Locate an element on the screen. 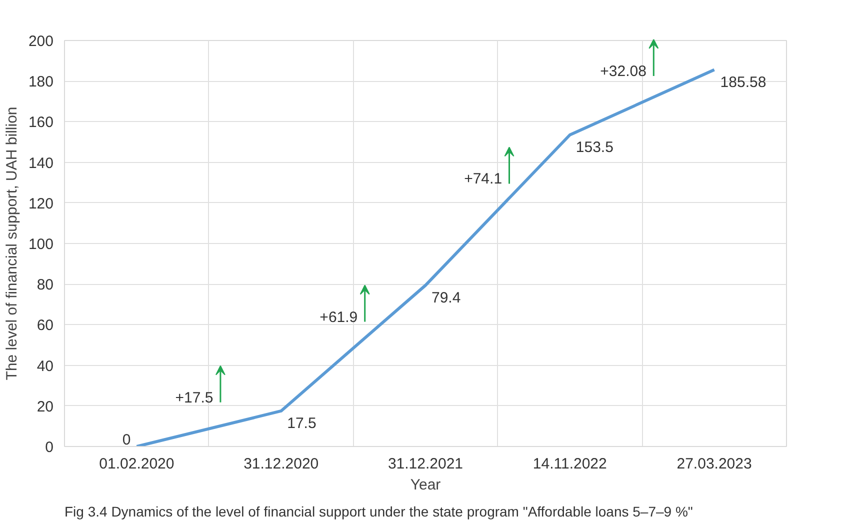 This screenshot has width=846, height=524. y-tick-label: 80 is located at coordinates (45, 285).